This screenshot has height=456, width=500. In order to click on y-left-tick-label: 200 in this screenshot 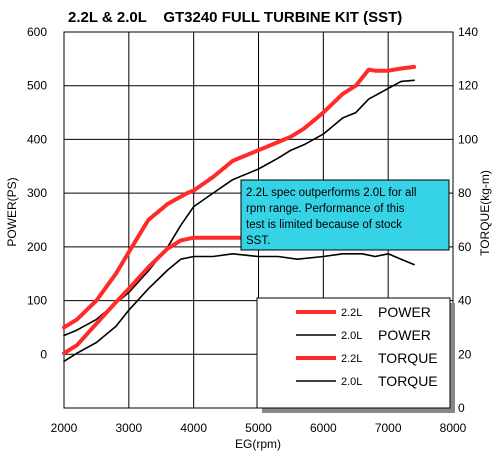, I will do `click(37, 247)`.